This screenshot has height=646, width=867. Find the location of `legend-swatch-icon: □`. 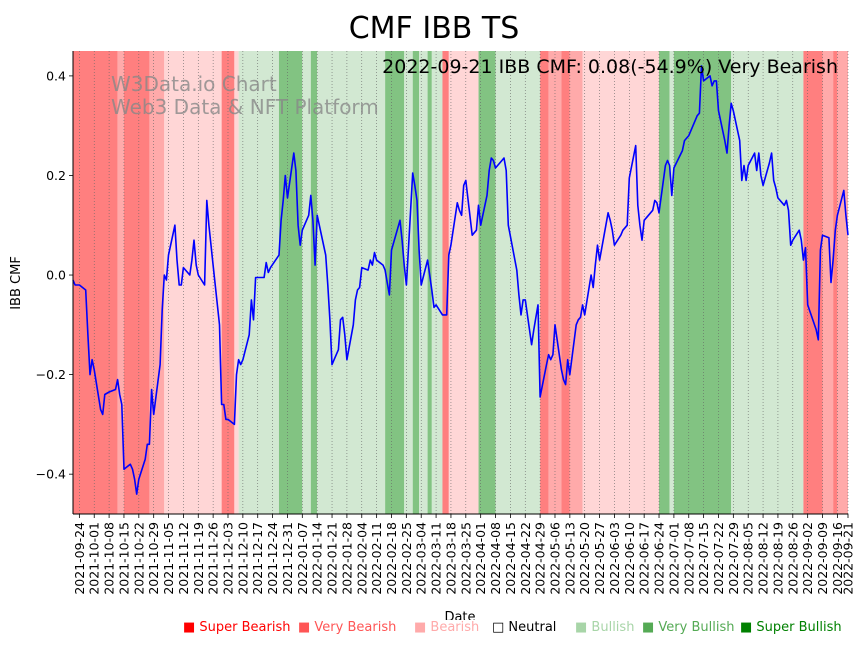

legend-swatch-icon: □ is located at coordinates (500, 627).